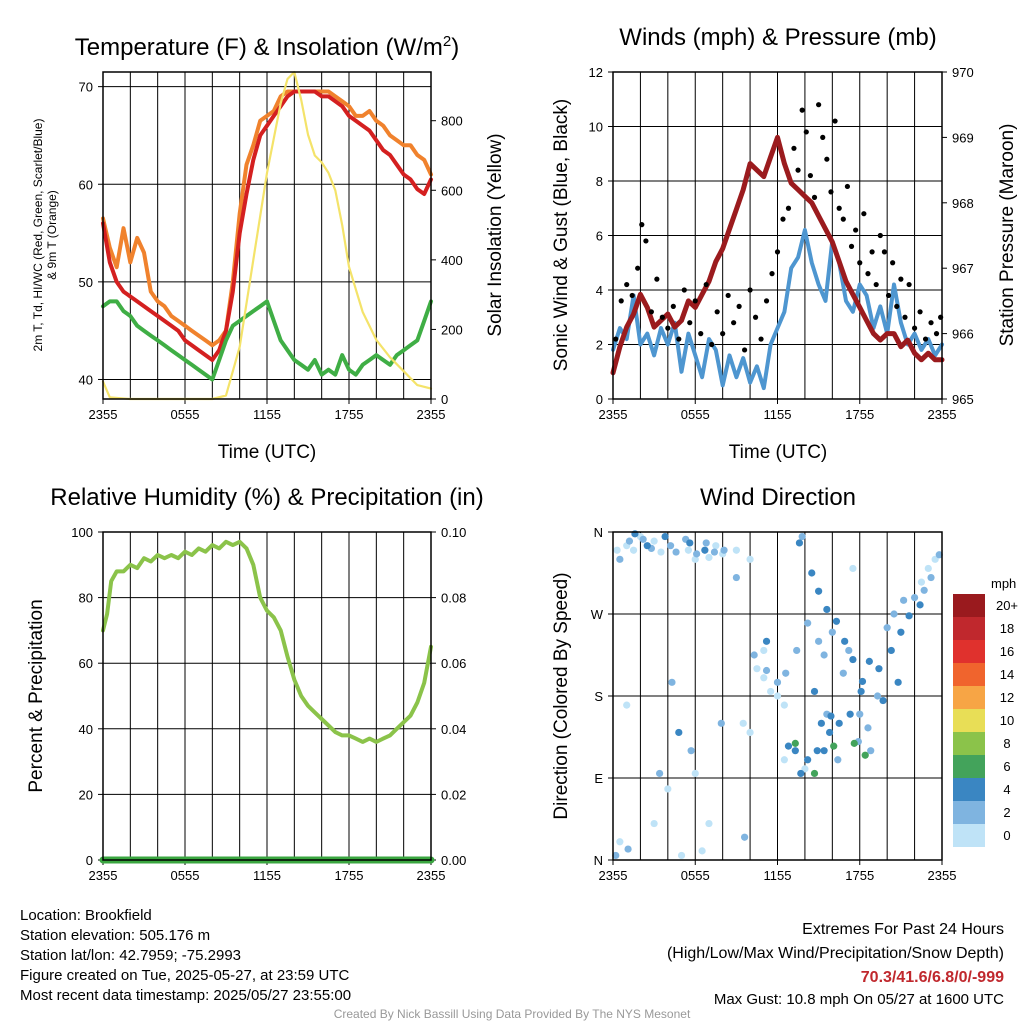  I want to click on winds-y2-tick-label: 969, so click(963, 137).